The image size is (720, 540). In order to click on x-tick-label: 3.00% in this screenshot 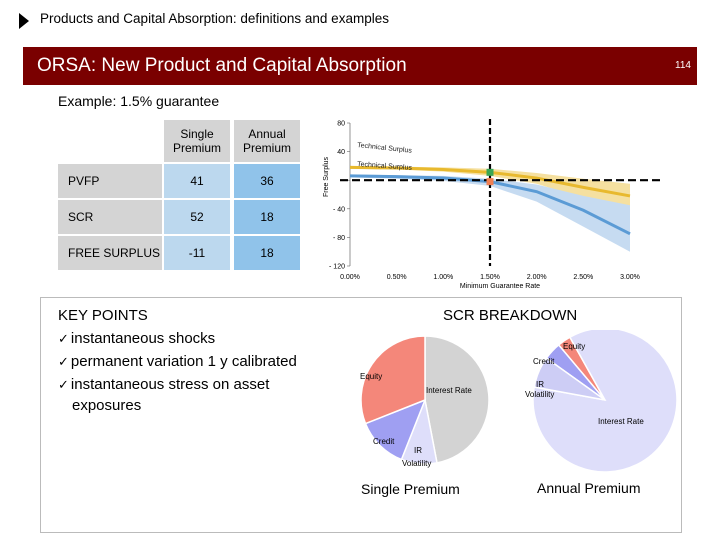, I will do `click(630, 277)`.